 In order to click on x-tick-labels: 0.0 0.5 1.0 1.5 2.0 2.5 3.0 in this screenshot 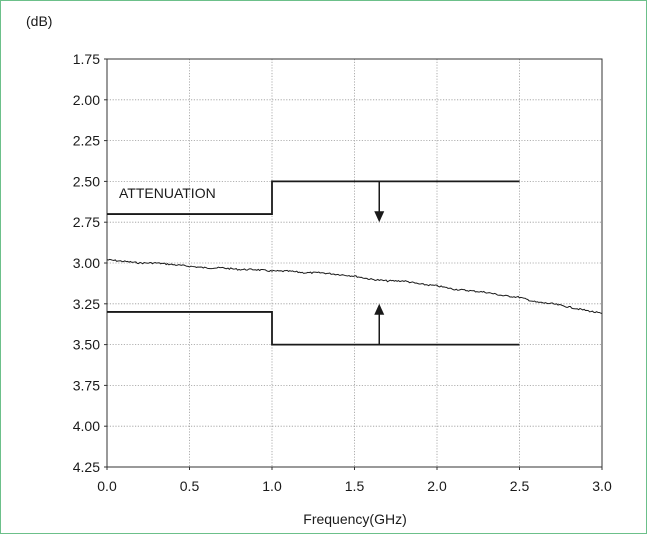, I will do `click(354, 486)`.